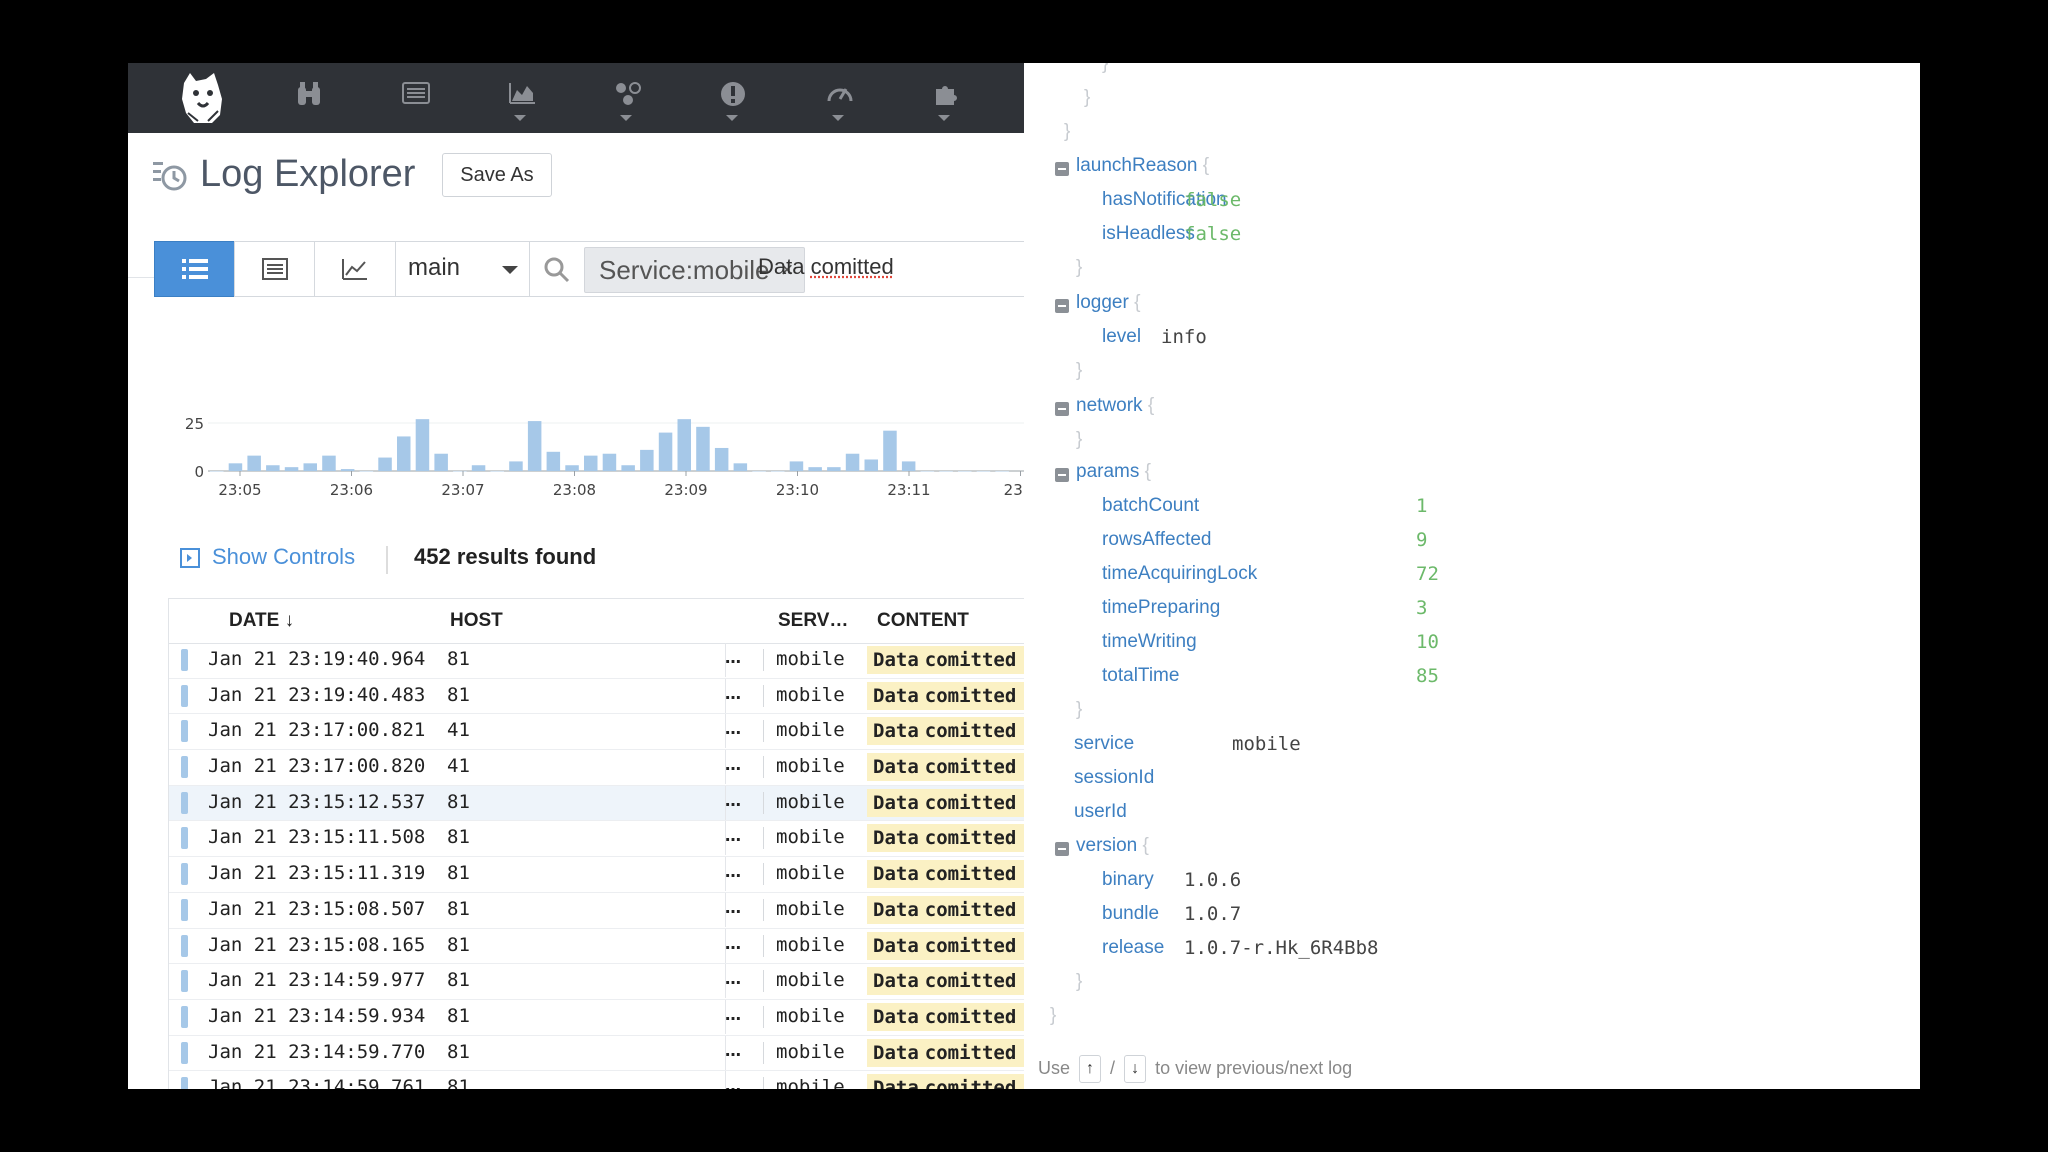 This screenshot has width=2048, height=1152. I want to click on json-value: 1.0.7, so click(1213, 914).